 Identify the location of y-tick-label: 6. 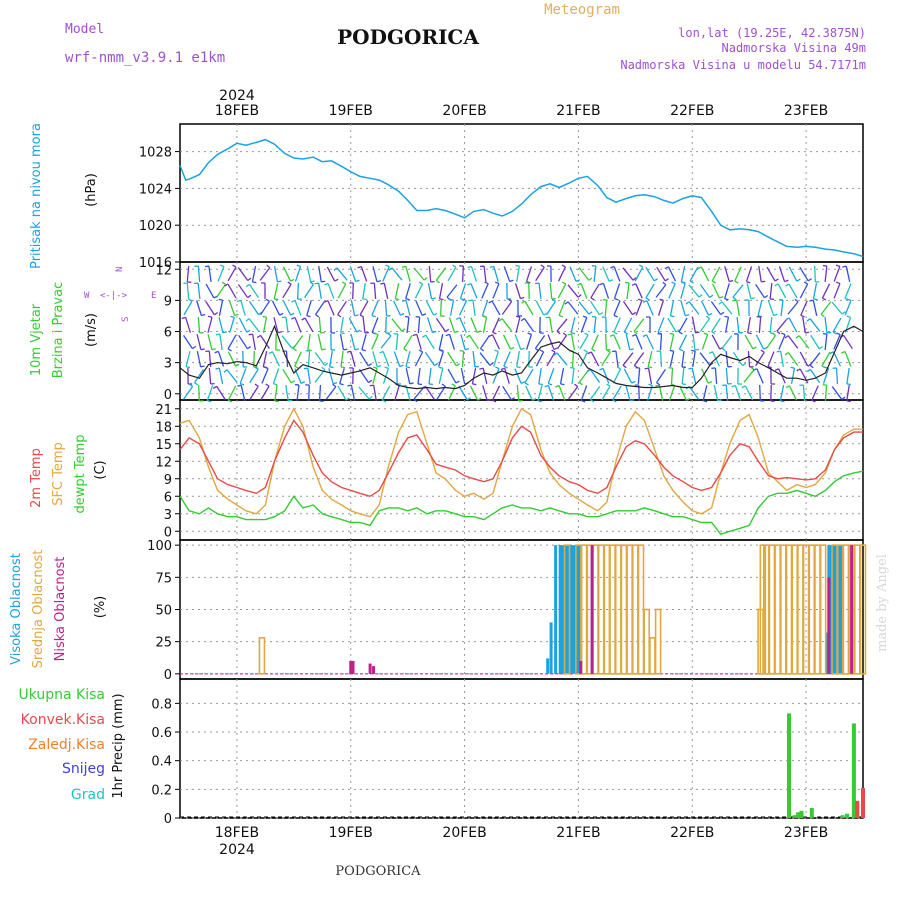
(168, 497).